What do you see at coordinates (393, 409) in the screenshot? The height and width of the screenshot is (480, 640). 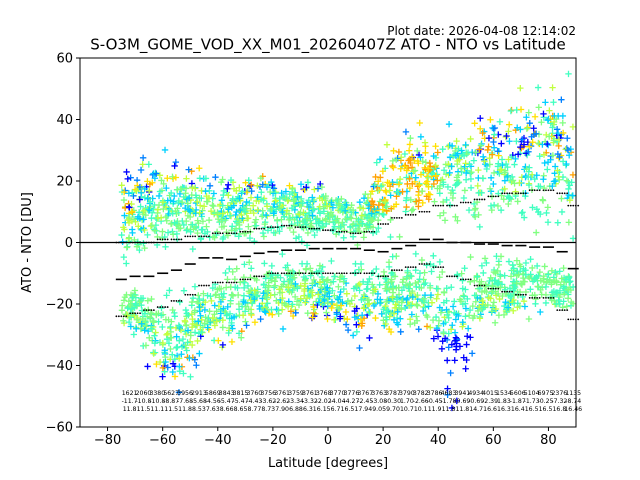 I see `bin-sd-label: 9.70` at bounding box center [393, 409].